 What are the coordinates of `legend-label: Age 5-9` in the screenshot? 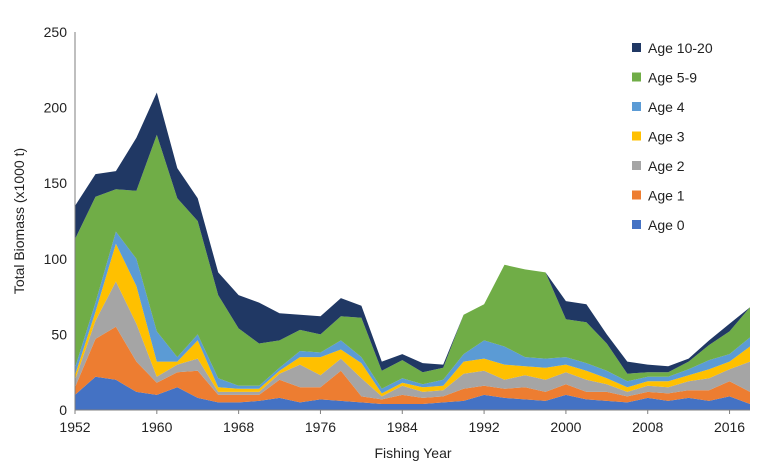 It's located at (672, 78).